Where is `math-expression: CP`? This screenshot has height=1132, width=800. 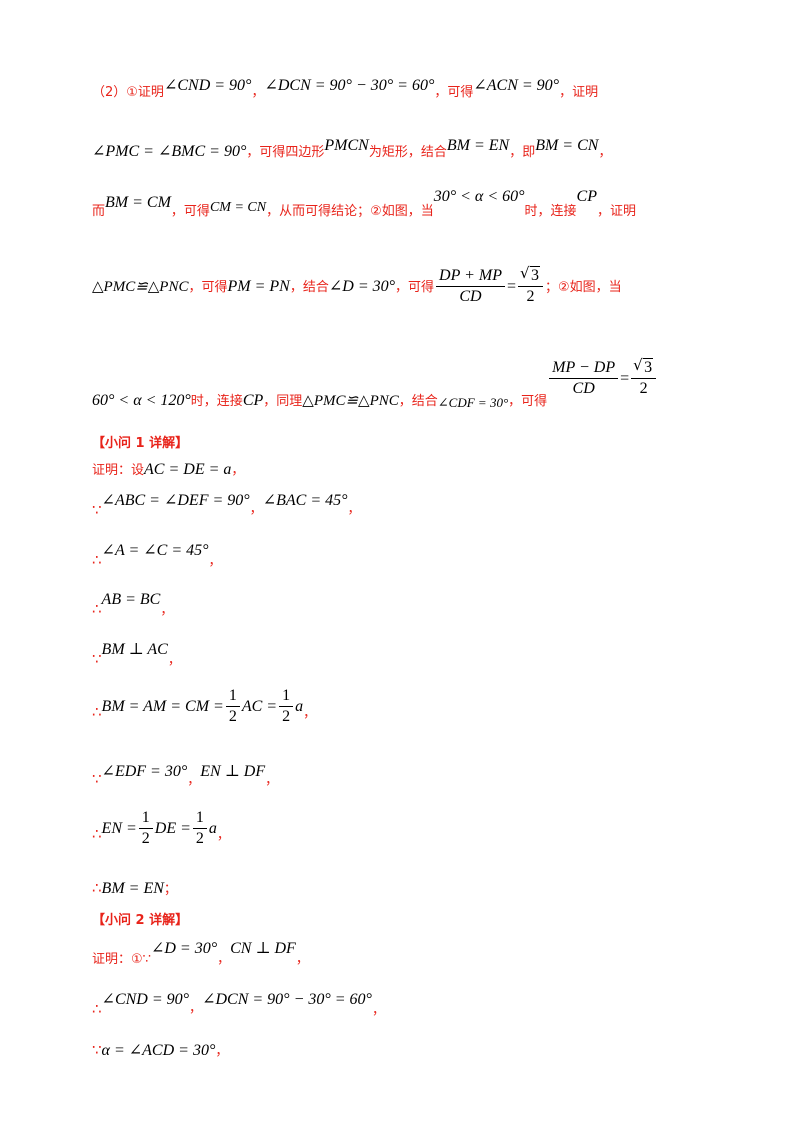 math-expression: CP is located at coordinates (586, 196).